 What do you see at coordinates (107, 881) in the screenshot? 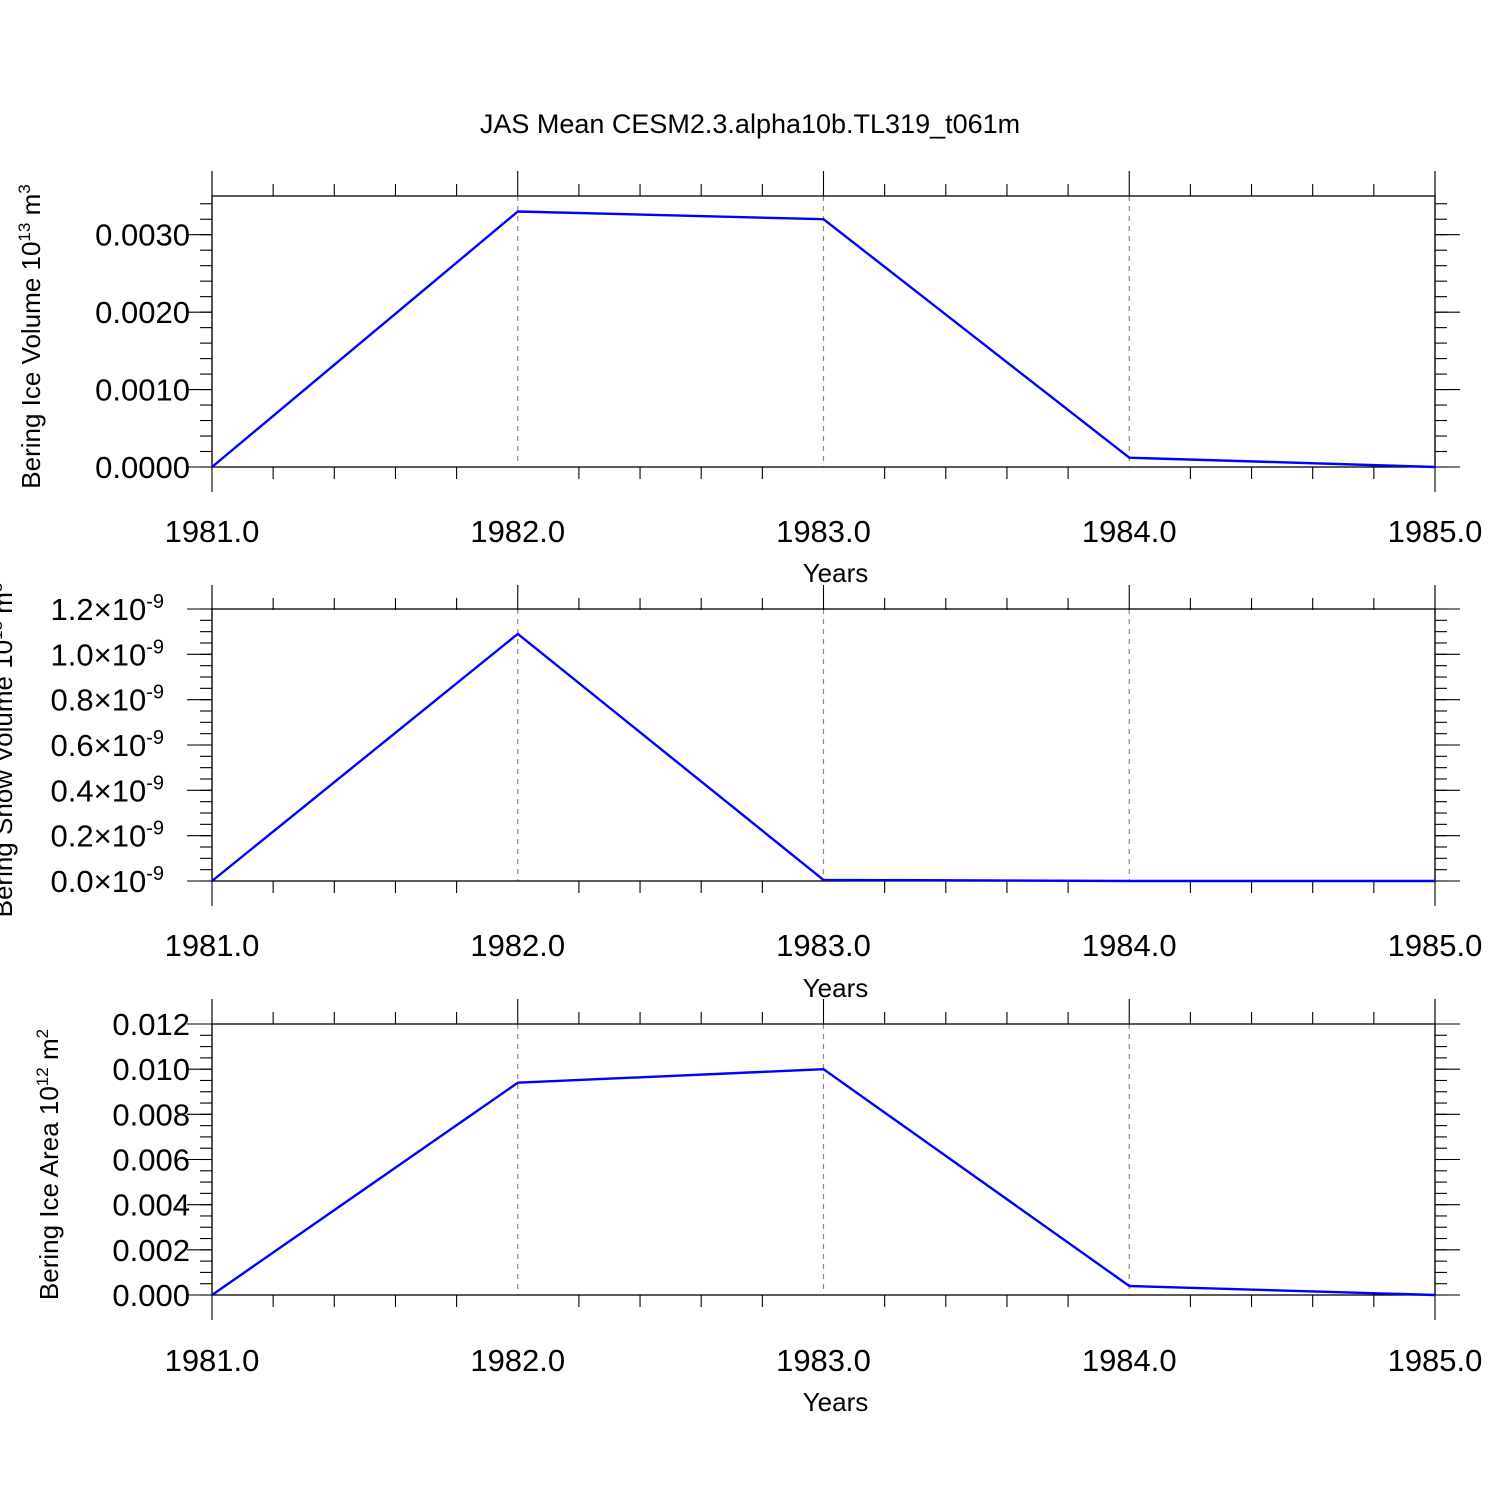
I see `y-tick-label: 0.0×10⁻⁹` at bounding box center [107, 881].